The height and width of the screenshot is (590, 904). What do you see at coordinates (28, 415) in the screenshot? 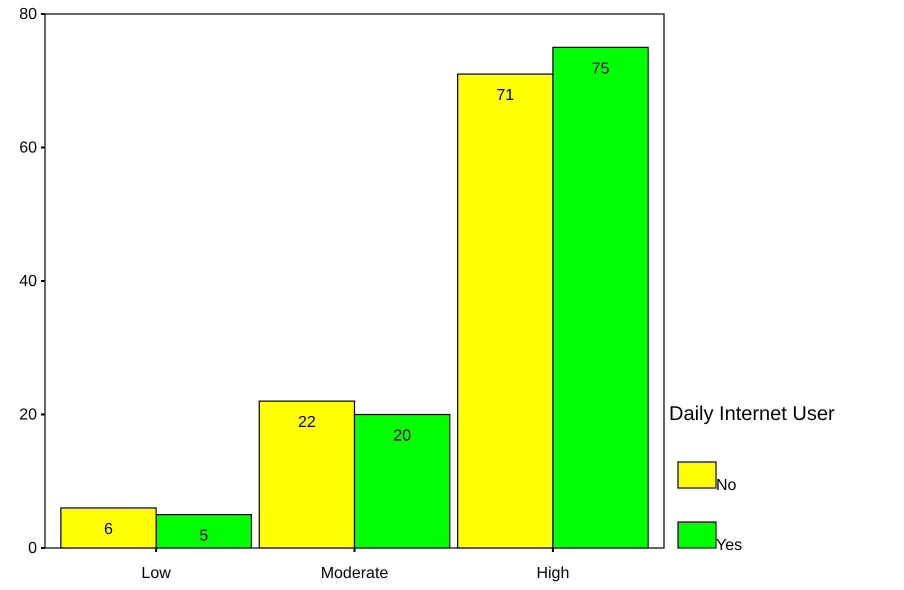
I see `y-tick-label: 20` at bounding box center [28, 415].